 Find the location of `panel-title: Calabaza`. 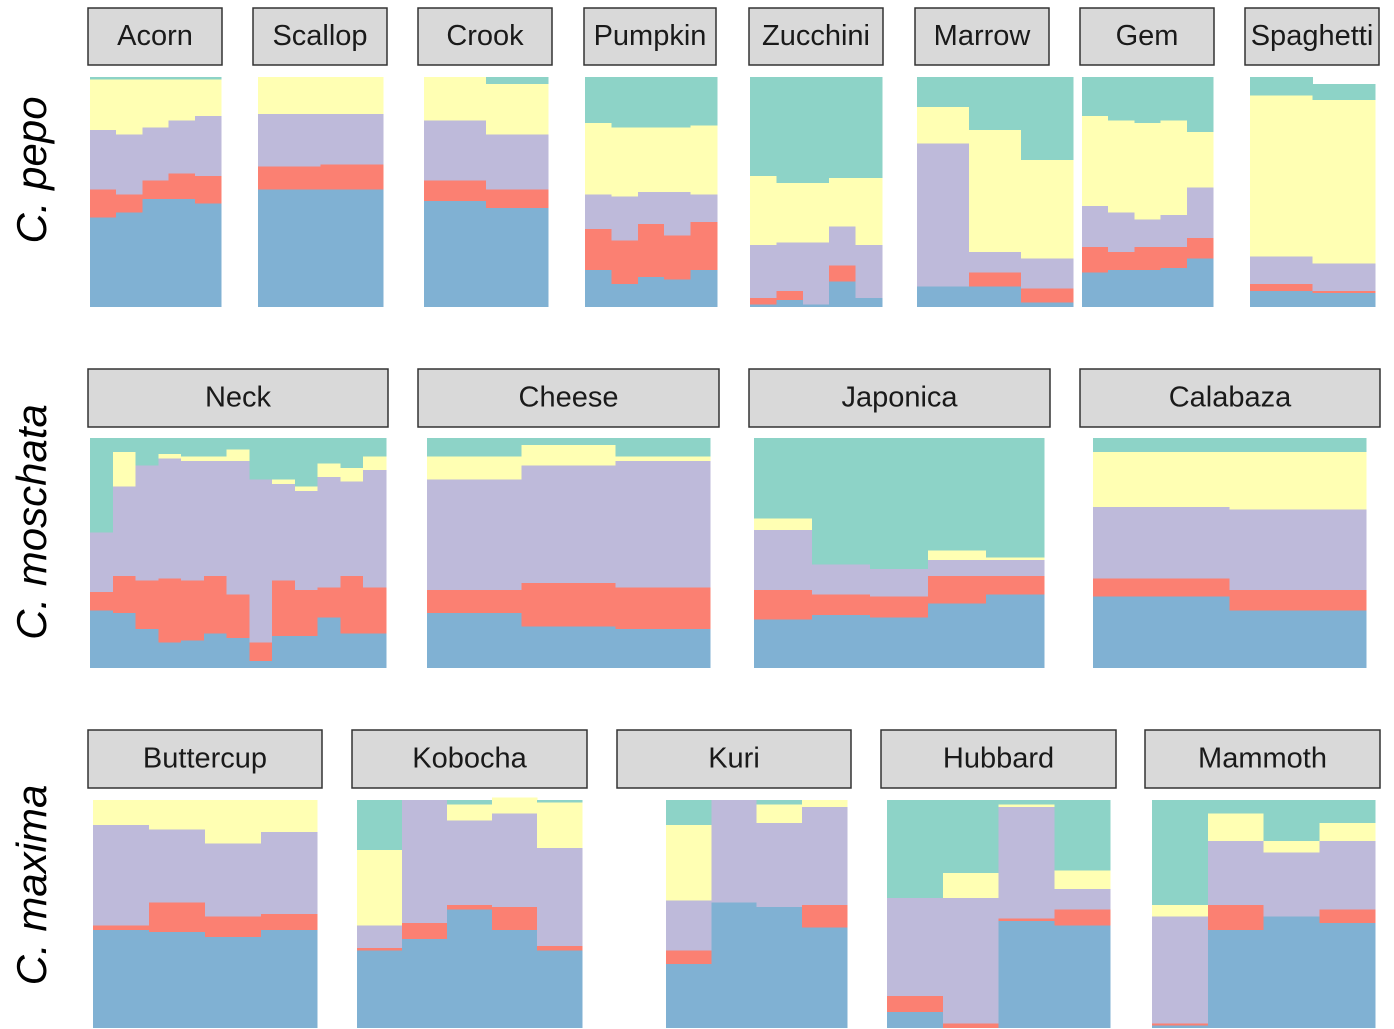

panel-title: Calabaza is located at coordinates (1230, 398).